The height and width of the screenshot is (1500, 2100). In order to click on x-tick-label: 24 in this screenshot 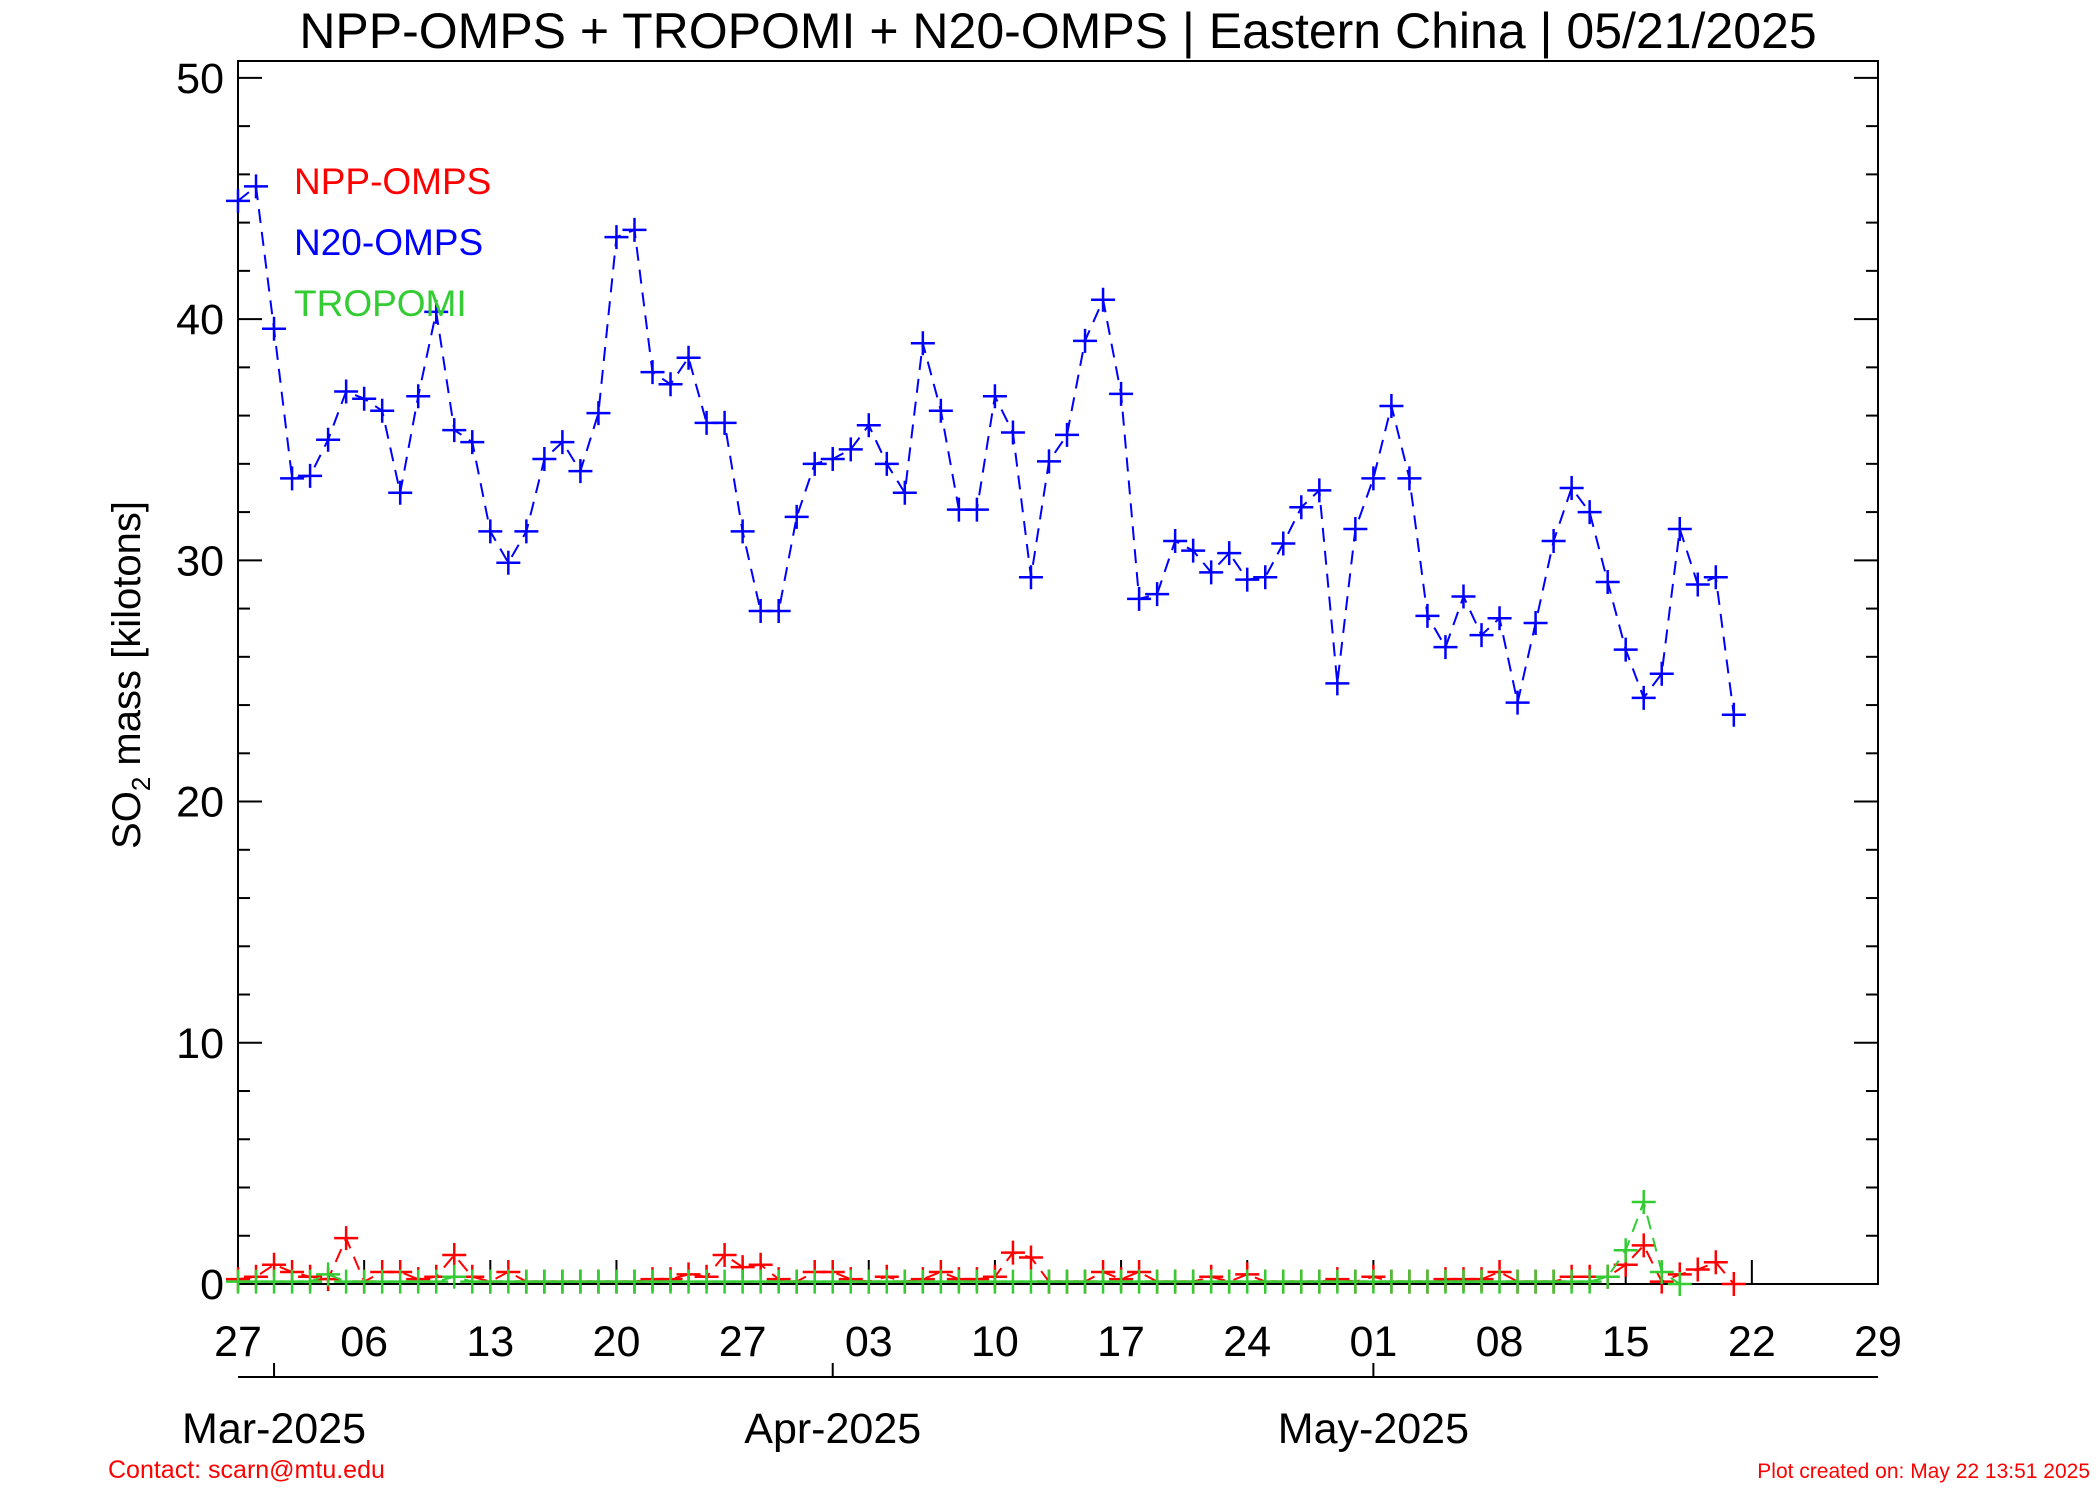, I will do `click(1247, 1342)`.